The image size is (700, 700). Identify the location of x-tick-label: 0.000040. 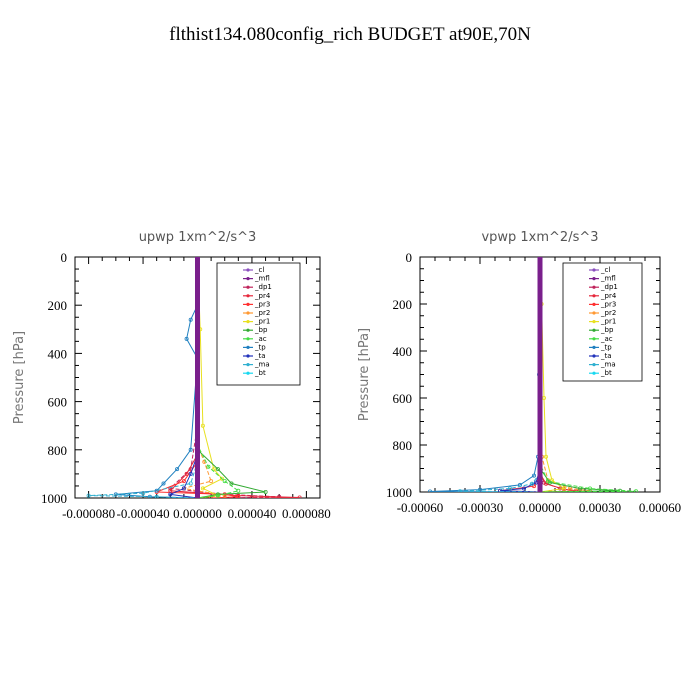
(252, 513).